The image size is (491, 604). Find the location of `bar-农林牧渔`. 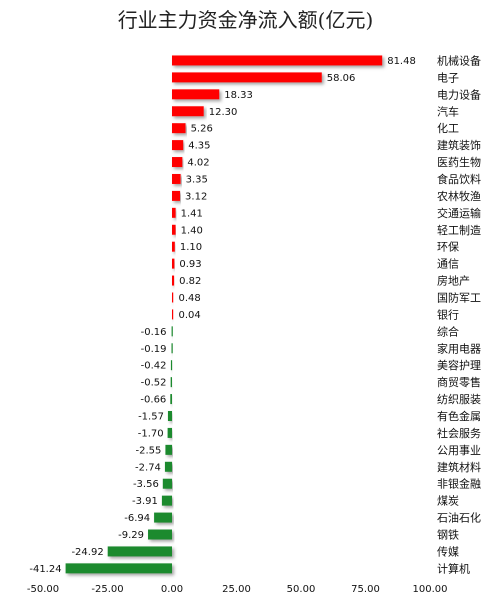

bar-农林牧渔 is located at coordinates (176, 195).